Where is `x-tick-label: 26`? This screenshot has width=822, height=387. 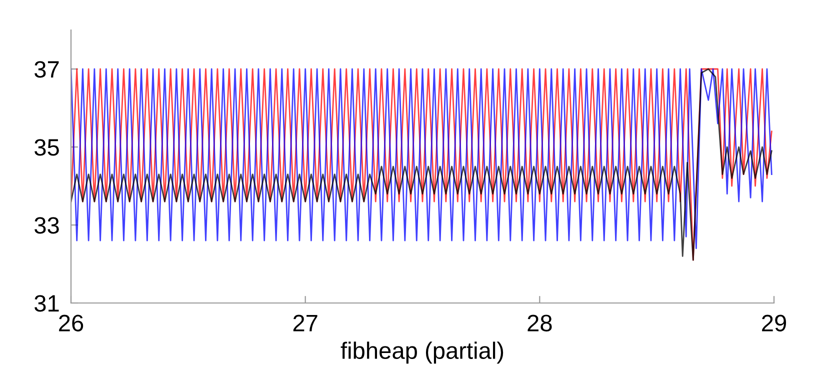 x-tick-label: 26 is located at coordinates (71, 323).